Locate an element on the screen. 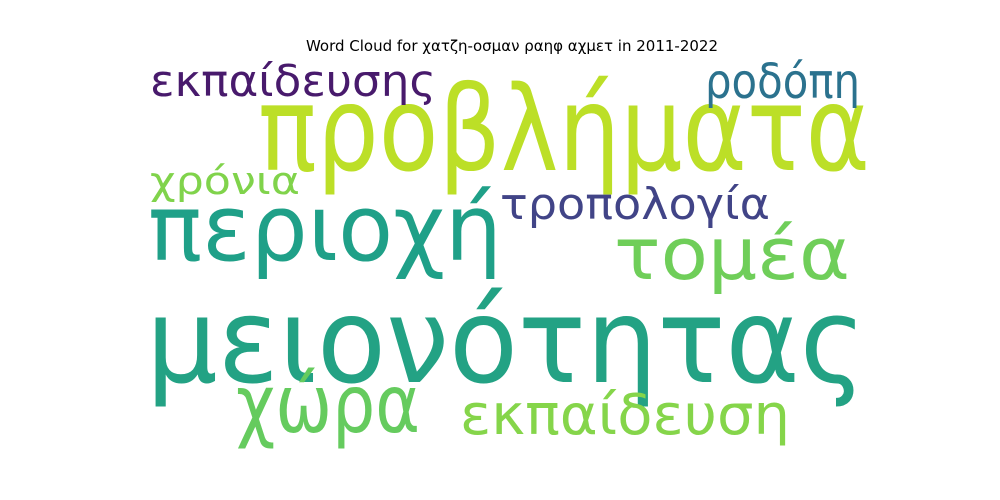 Image resolution: width=1000 pixels, height=500 pixels. word-cloud-word: περιοχή is located at coordinates (325, 228).